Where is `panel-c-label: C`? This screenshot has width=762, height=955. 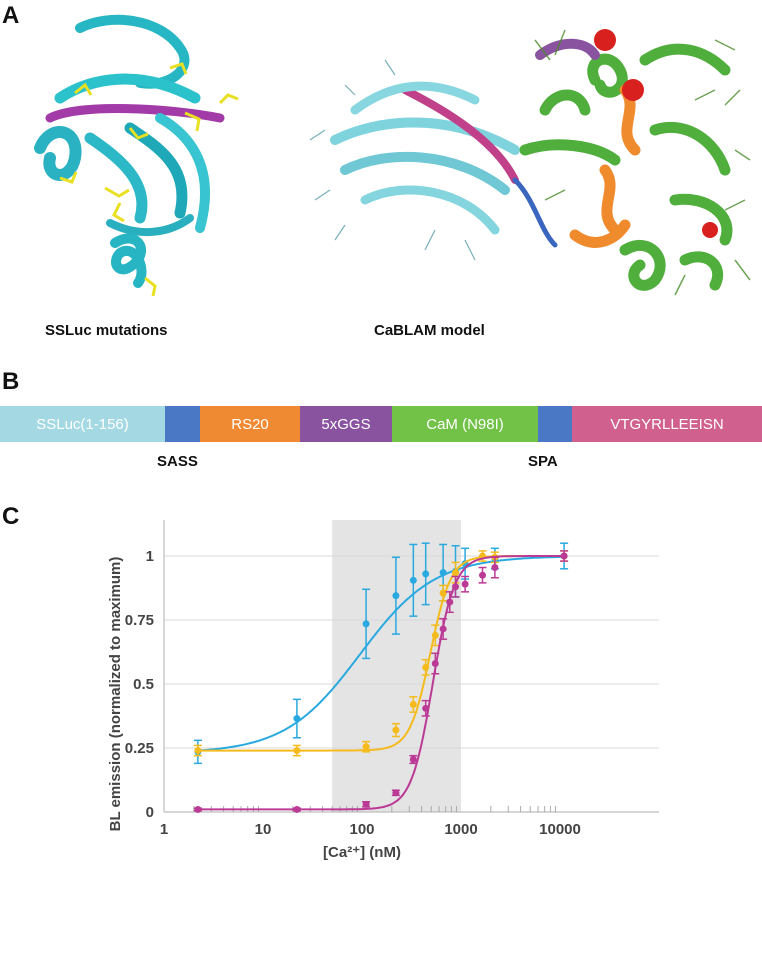 panel-c-label: C is located at coordinates (11, 516).